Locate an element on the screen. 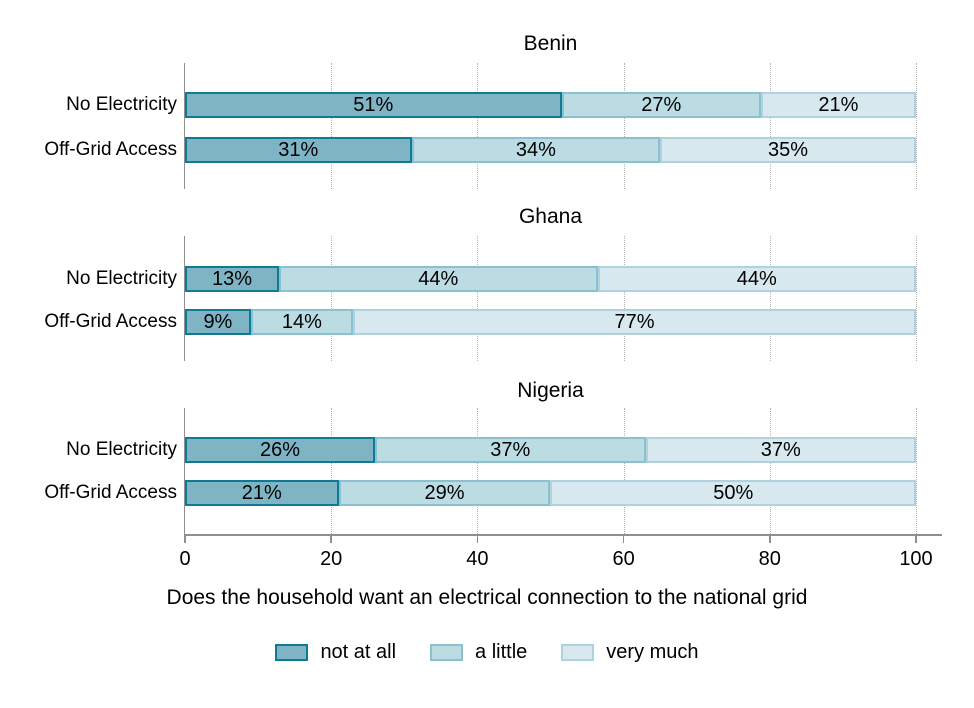 The height and width of the screenshot is (708, 974). bar-segment: 29% is located at coordinates (444, 493).